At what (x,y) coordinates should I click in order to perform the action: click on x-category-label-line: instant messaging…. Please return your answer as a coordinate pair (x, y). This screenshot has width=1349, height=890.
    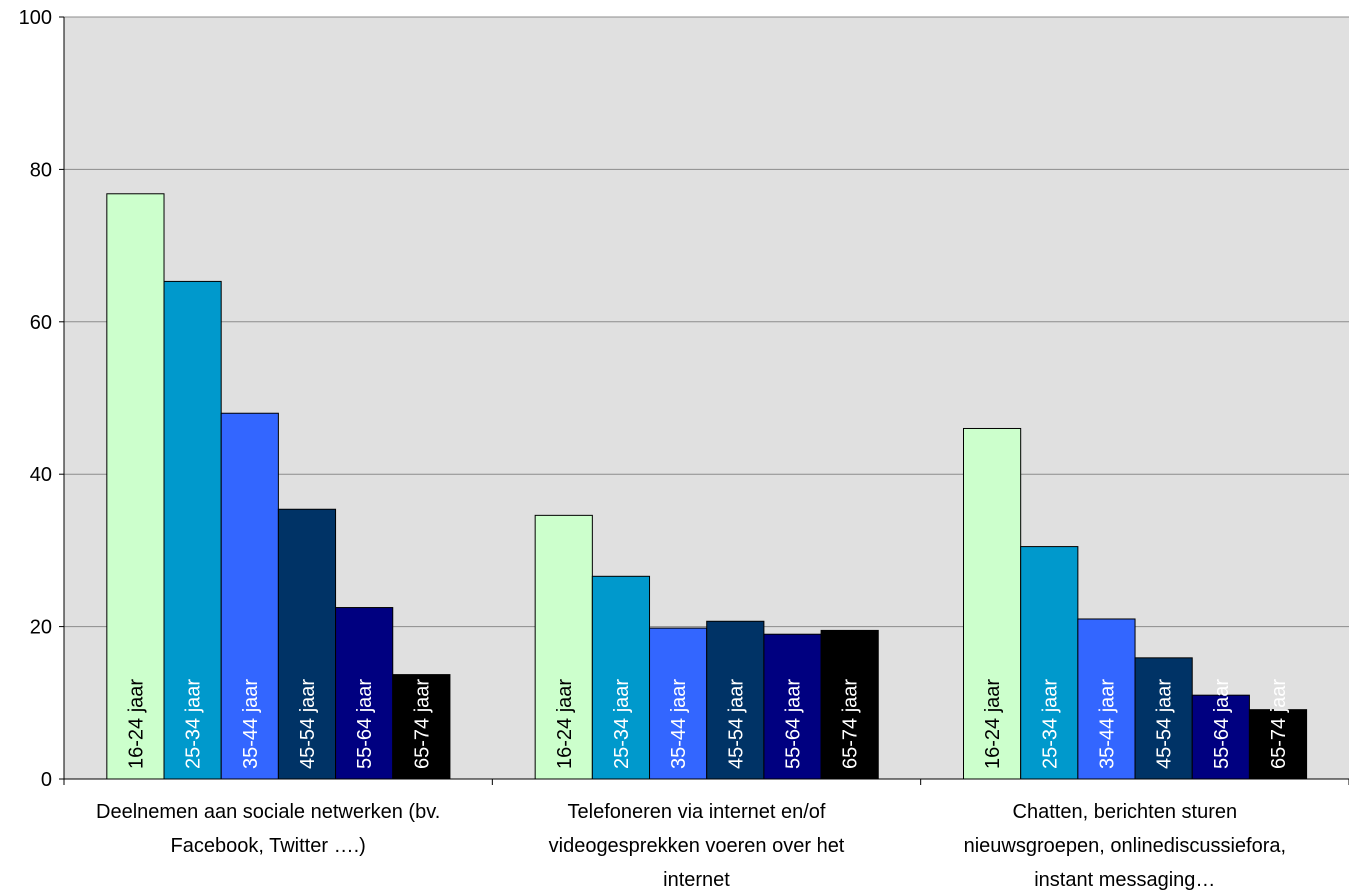
    Looking at the image, I should click on (1124, 879).